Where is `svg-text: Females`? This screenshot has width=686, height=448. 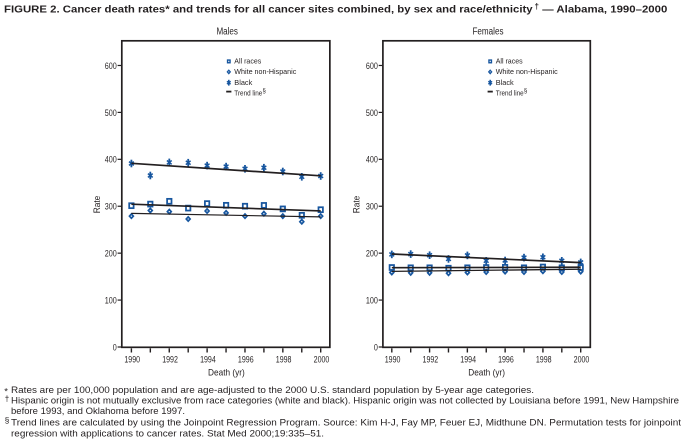
svg-text: Females is located at coordinates (488, 32).